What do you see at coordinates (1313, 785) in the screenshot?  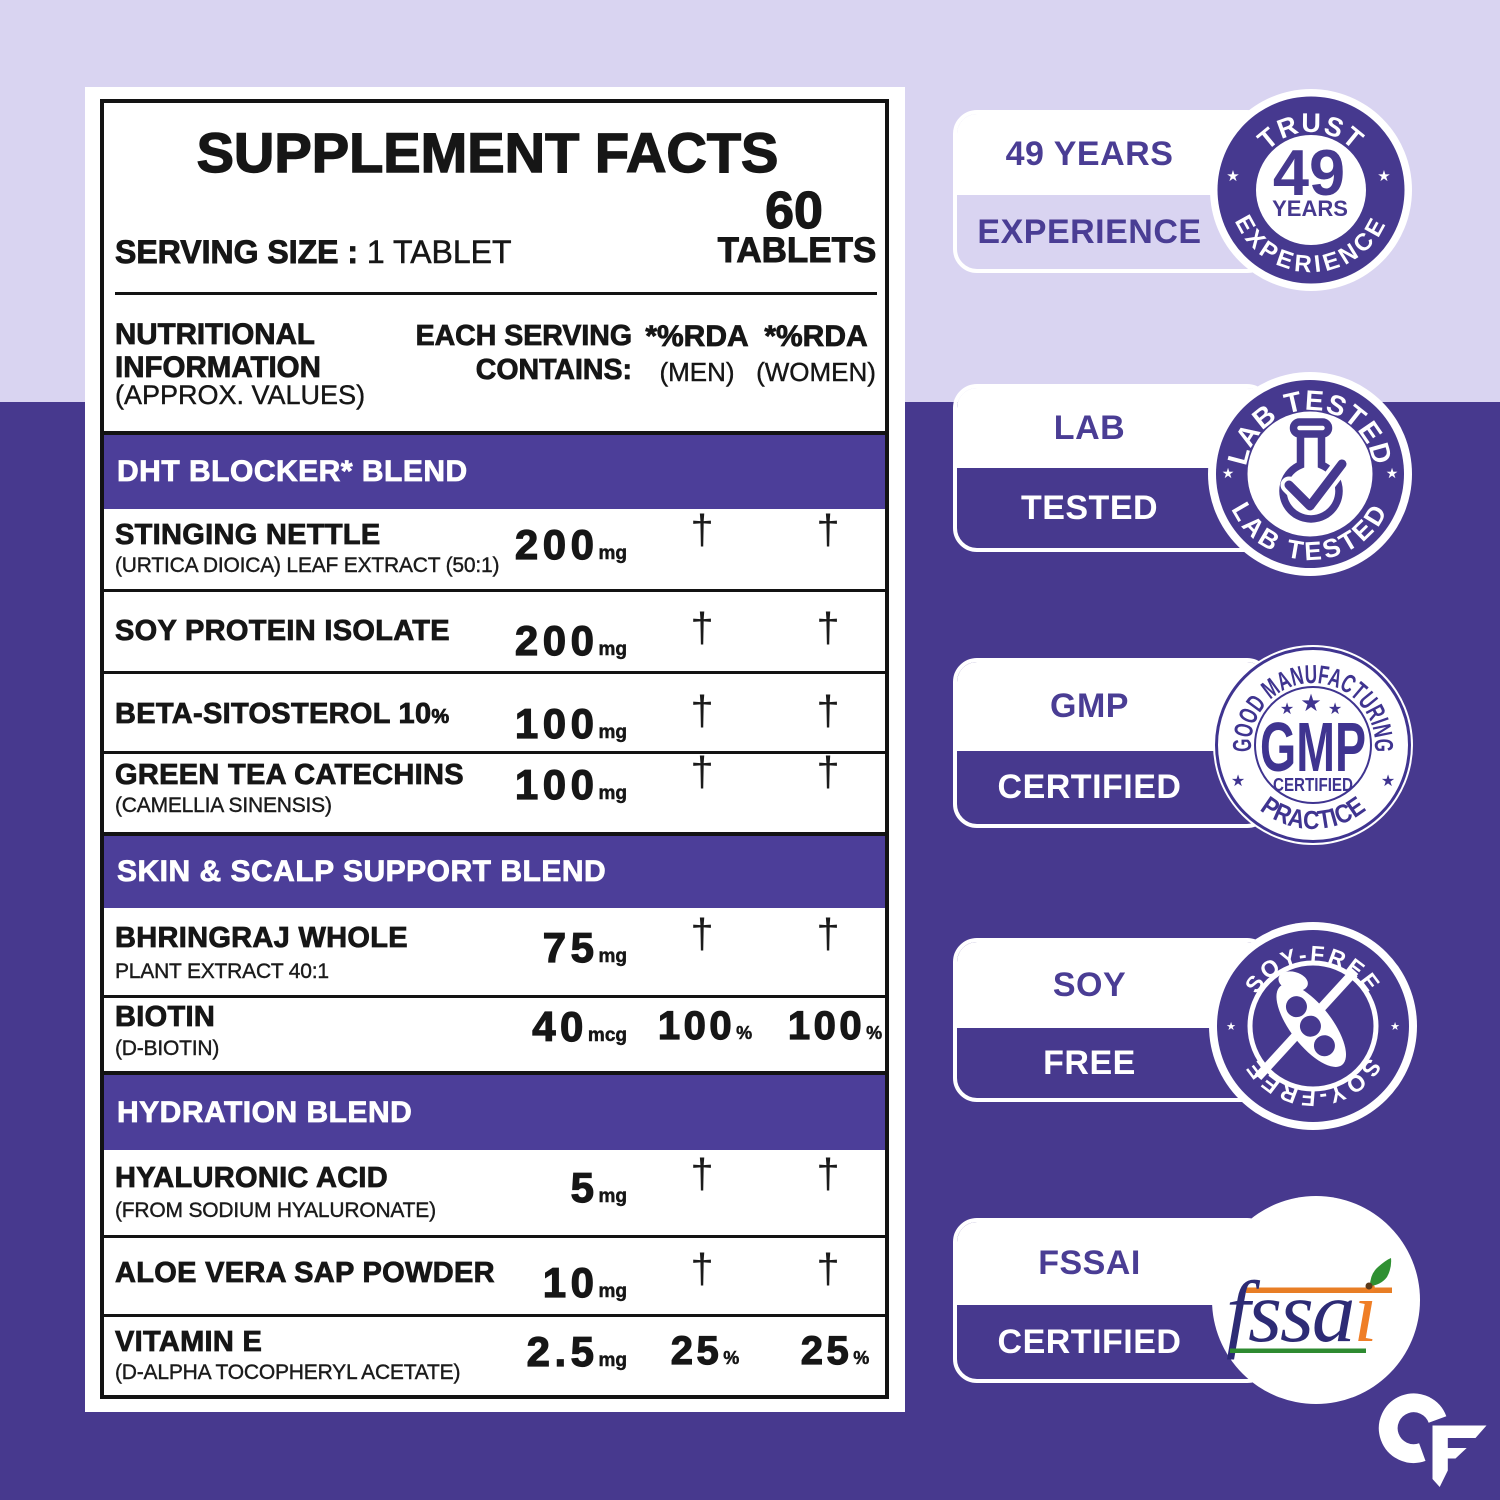 I see `svg-text: CERTIFIED` at bounding box center [1313, 785].